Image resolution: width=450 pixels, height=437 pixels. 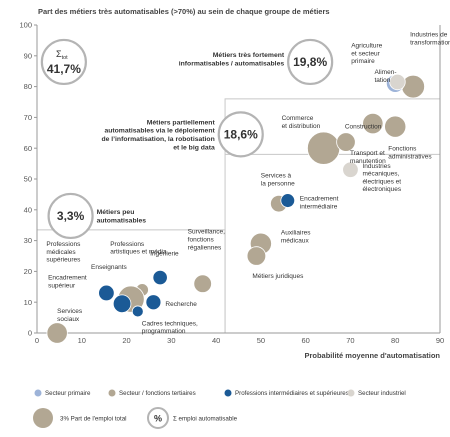 What do you see at coordinates (37, 340) in the screenshot?
I see `x-tick-label: 0` at bounding box center [37, 340].